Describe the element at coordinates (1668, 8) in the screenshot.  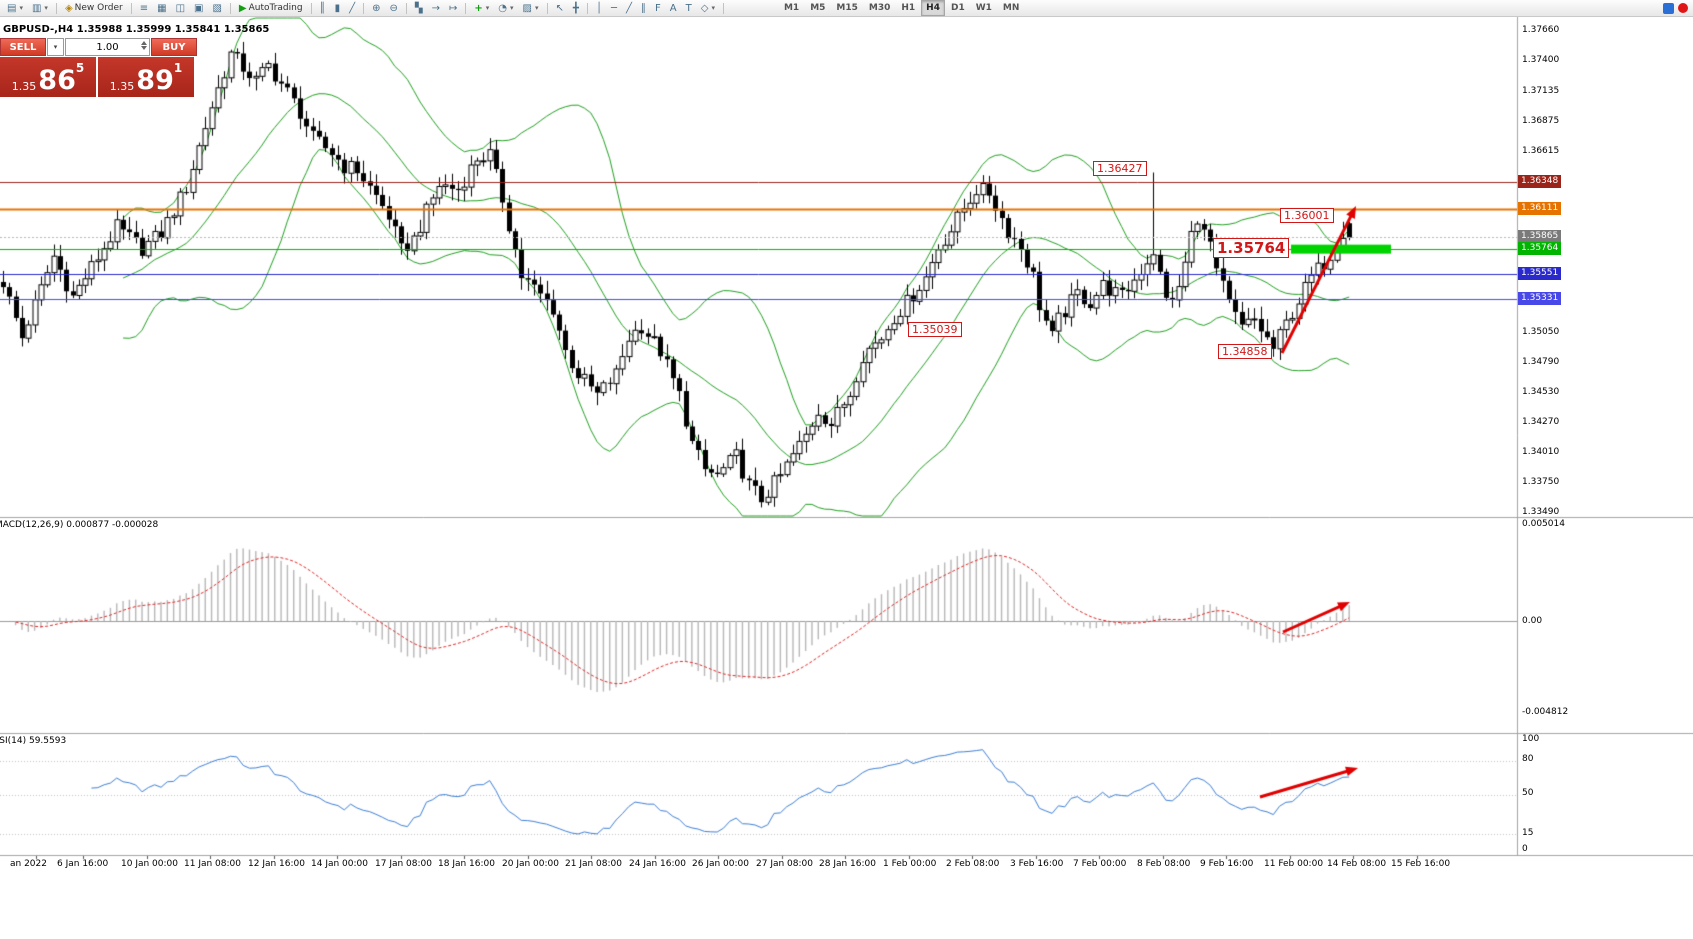
I see `community-icon` at that location.